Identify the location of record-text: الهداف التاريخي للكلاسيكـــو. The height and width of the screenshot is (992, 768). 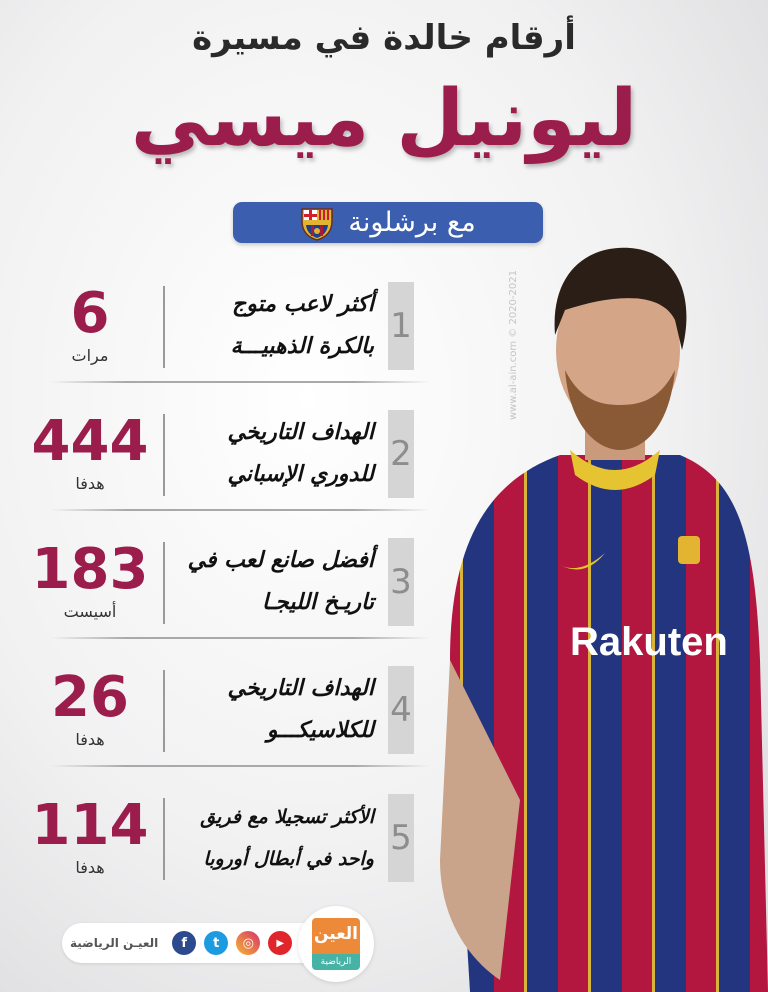
(300, 709).